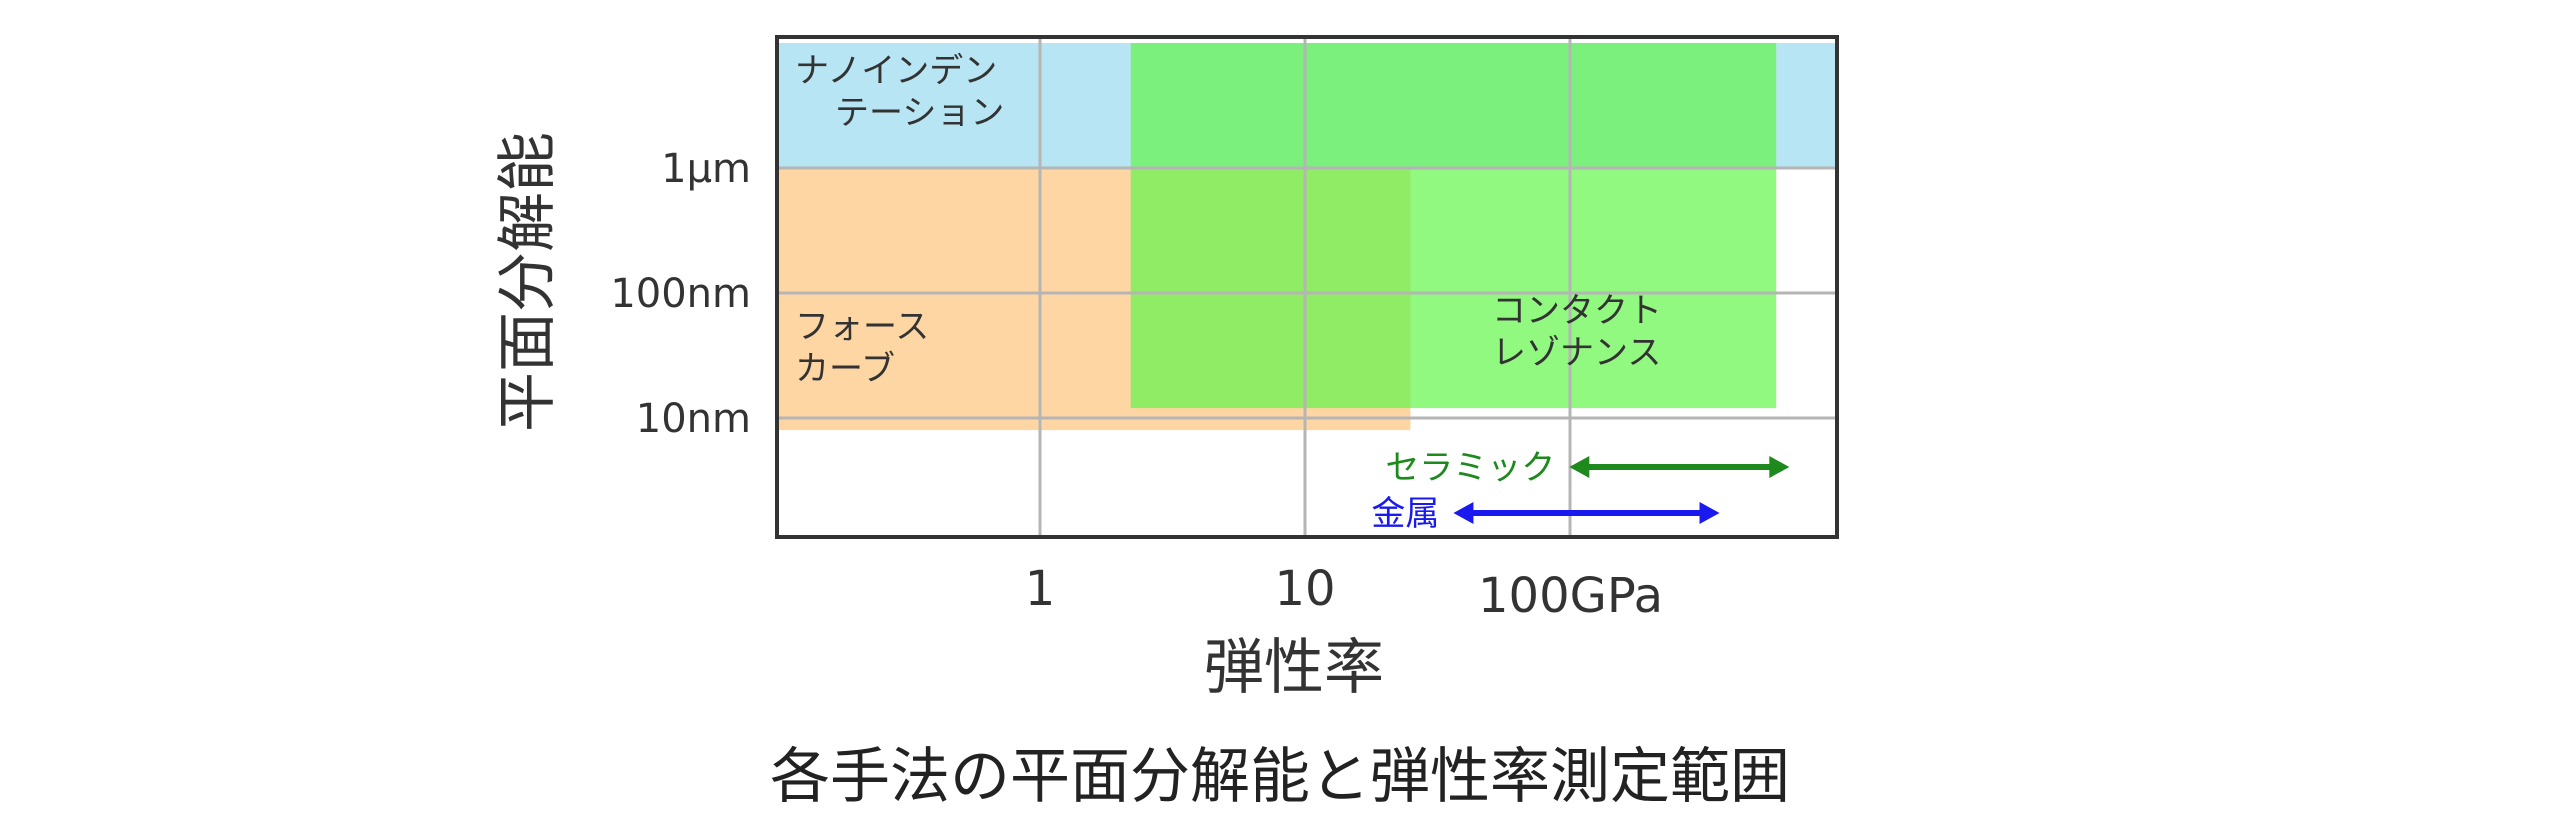 The height and width of the screenshot is (823, 2560). Describe the element at coordinates (862, 327) in the screenshot. I see `region-label: フォース` at that location.